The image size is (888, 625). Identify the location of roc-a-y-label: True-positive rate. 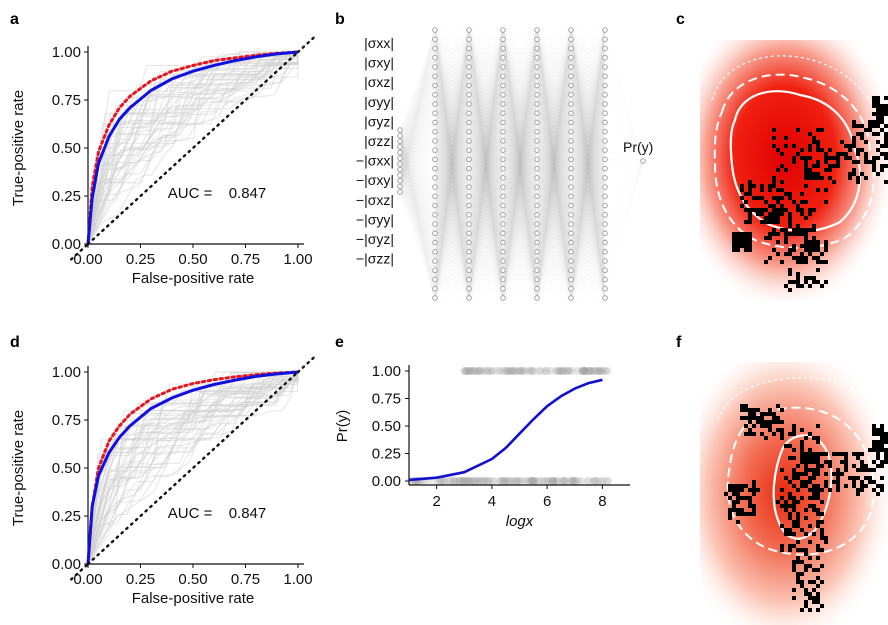
(18, 148).